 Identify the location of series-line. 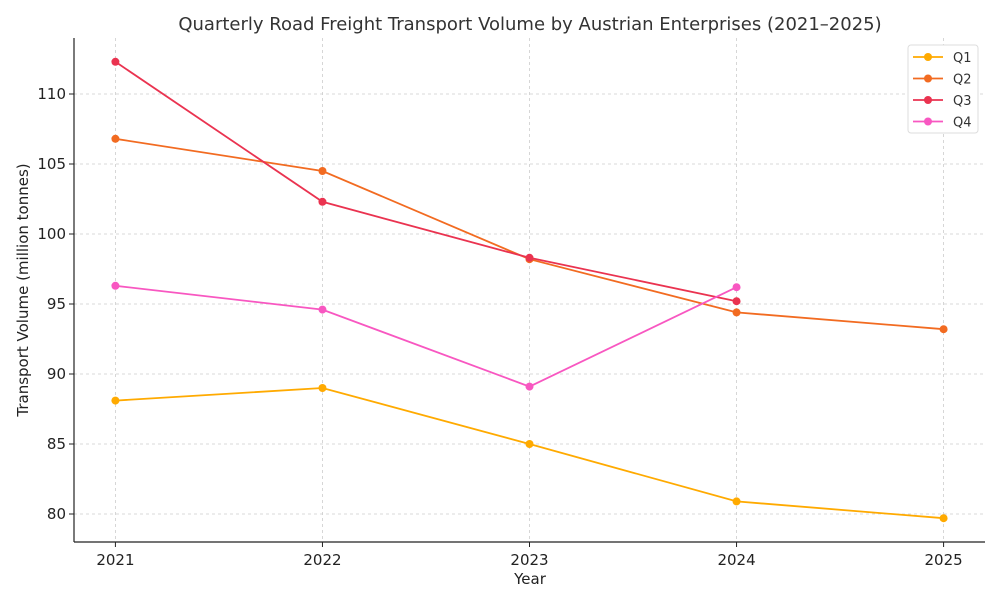
(426, 336).